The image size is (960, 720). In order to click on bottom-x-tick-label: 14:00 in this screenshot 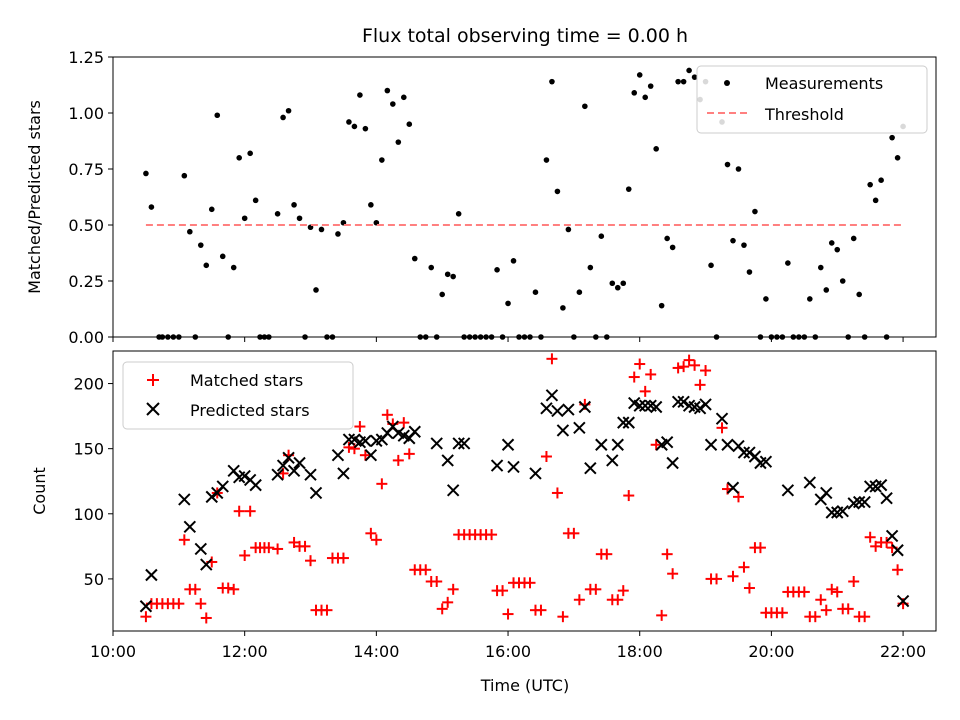, I will do `click(376, 651)`.